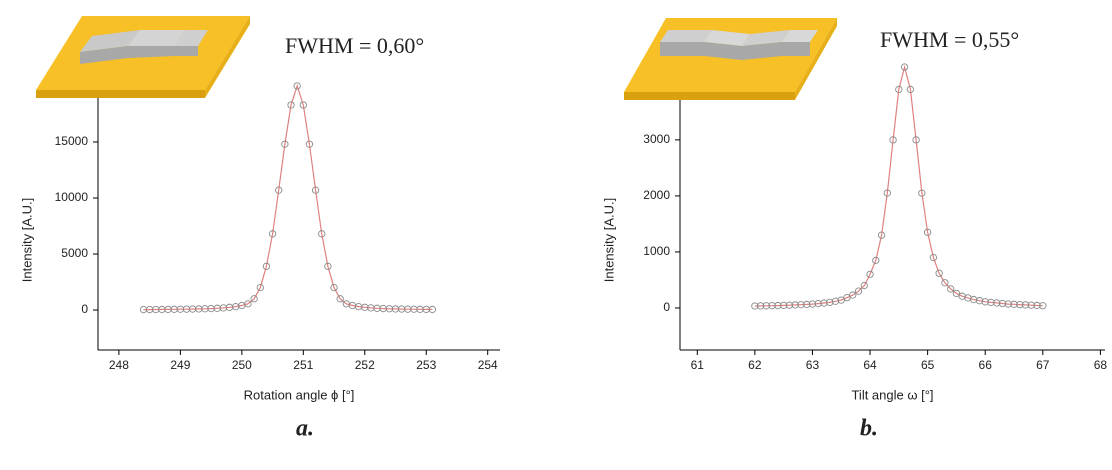 The width and height of the screenshot is (1112, 470). What do you see at coordinates (656, 195) in the screenshot?
I see `y-tick-label: 2000` at bounding box center [656, 195].